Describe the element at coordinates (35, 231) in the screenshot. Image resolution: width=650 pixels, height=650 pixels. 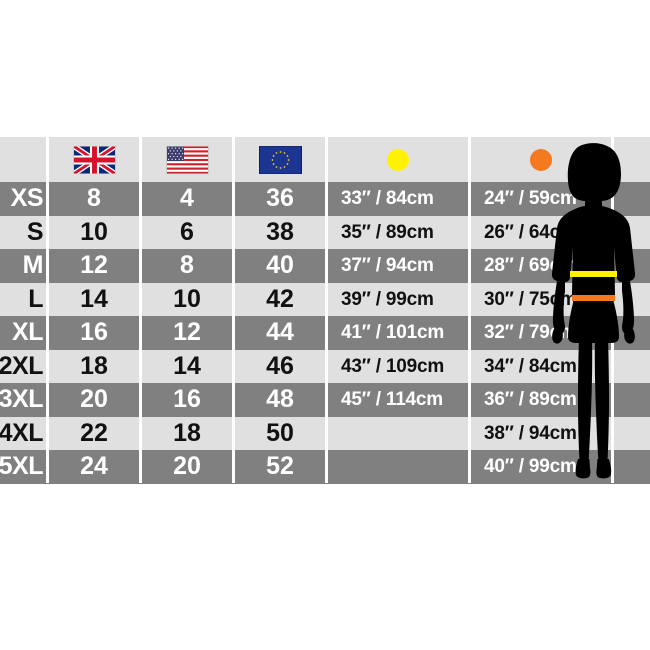
I see `size-label-cell: S` at that location.